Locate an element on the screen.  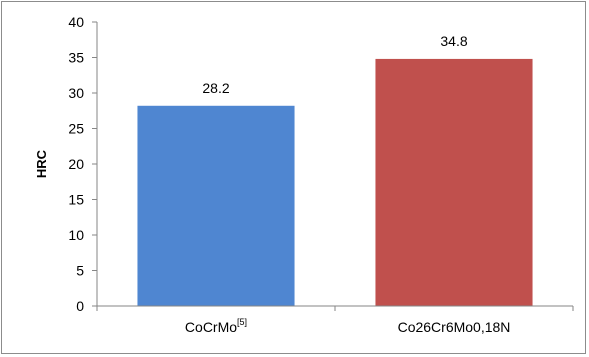
category-superscript: [5] is located at coordinates (242, 322).